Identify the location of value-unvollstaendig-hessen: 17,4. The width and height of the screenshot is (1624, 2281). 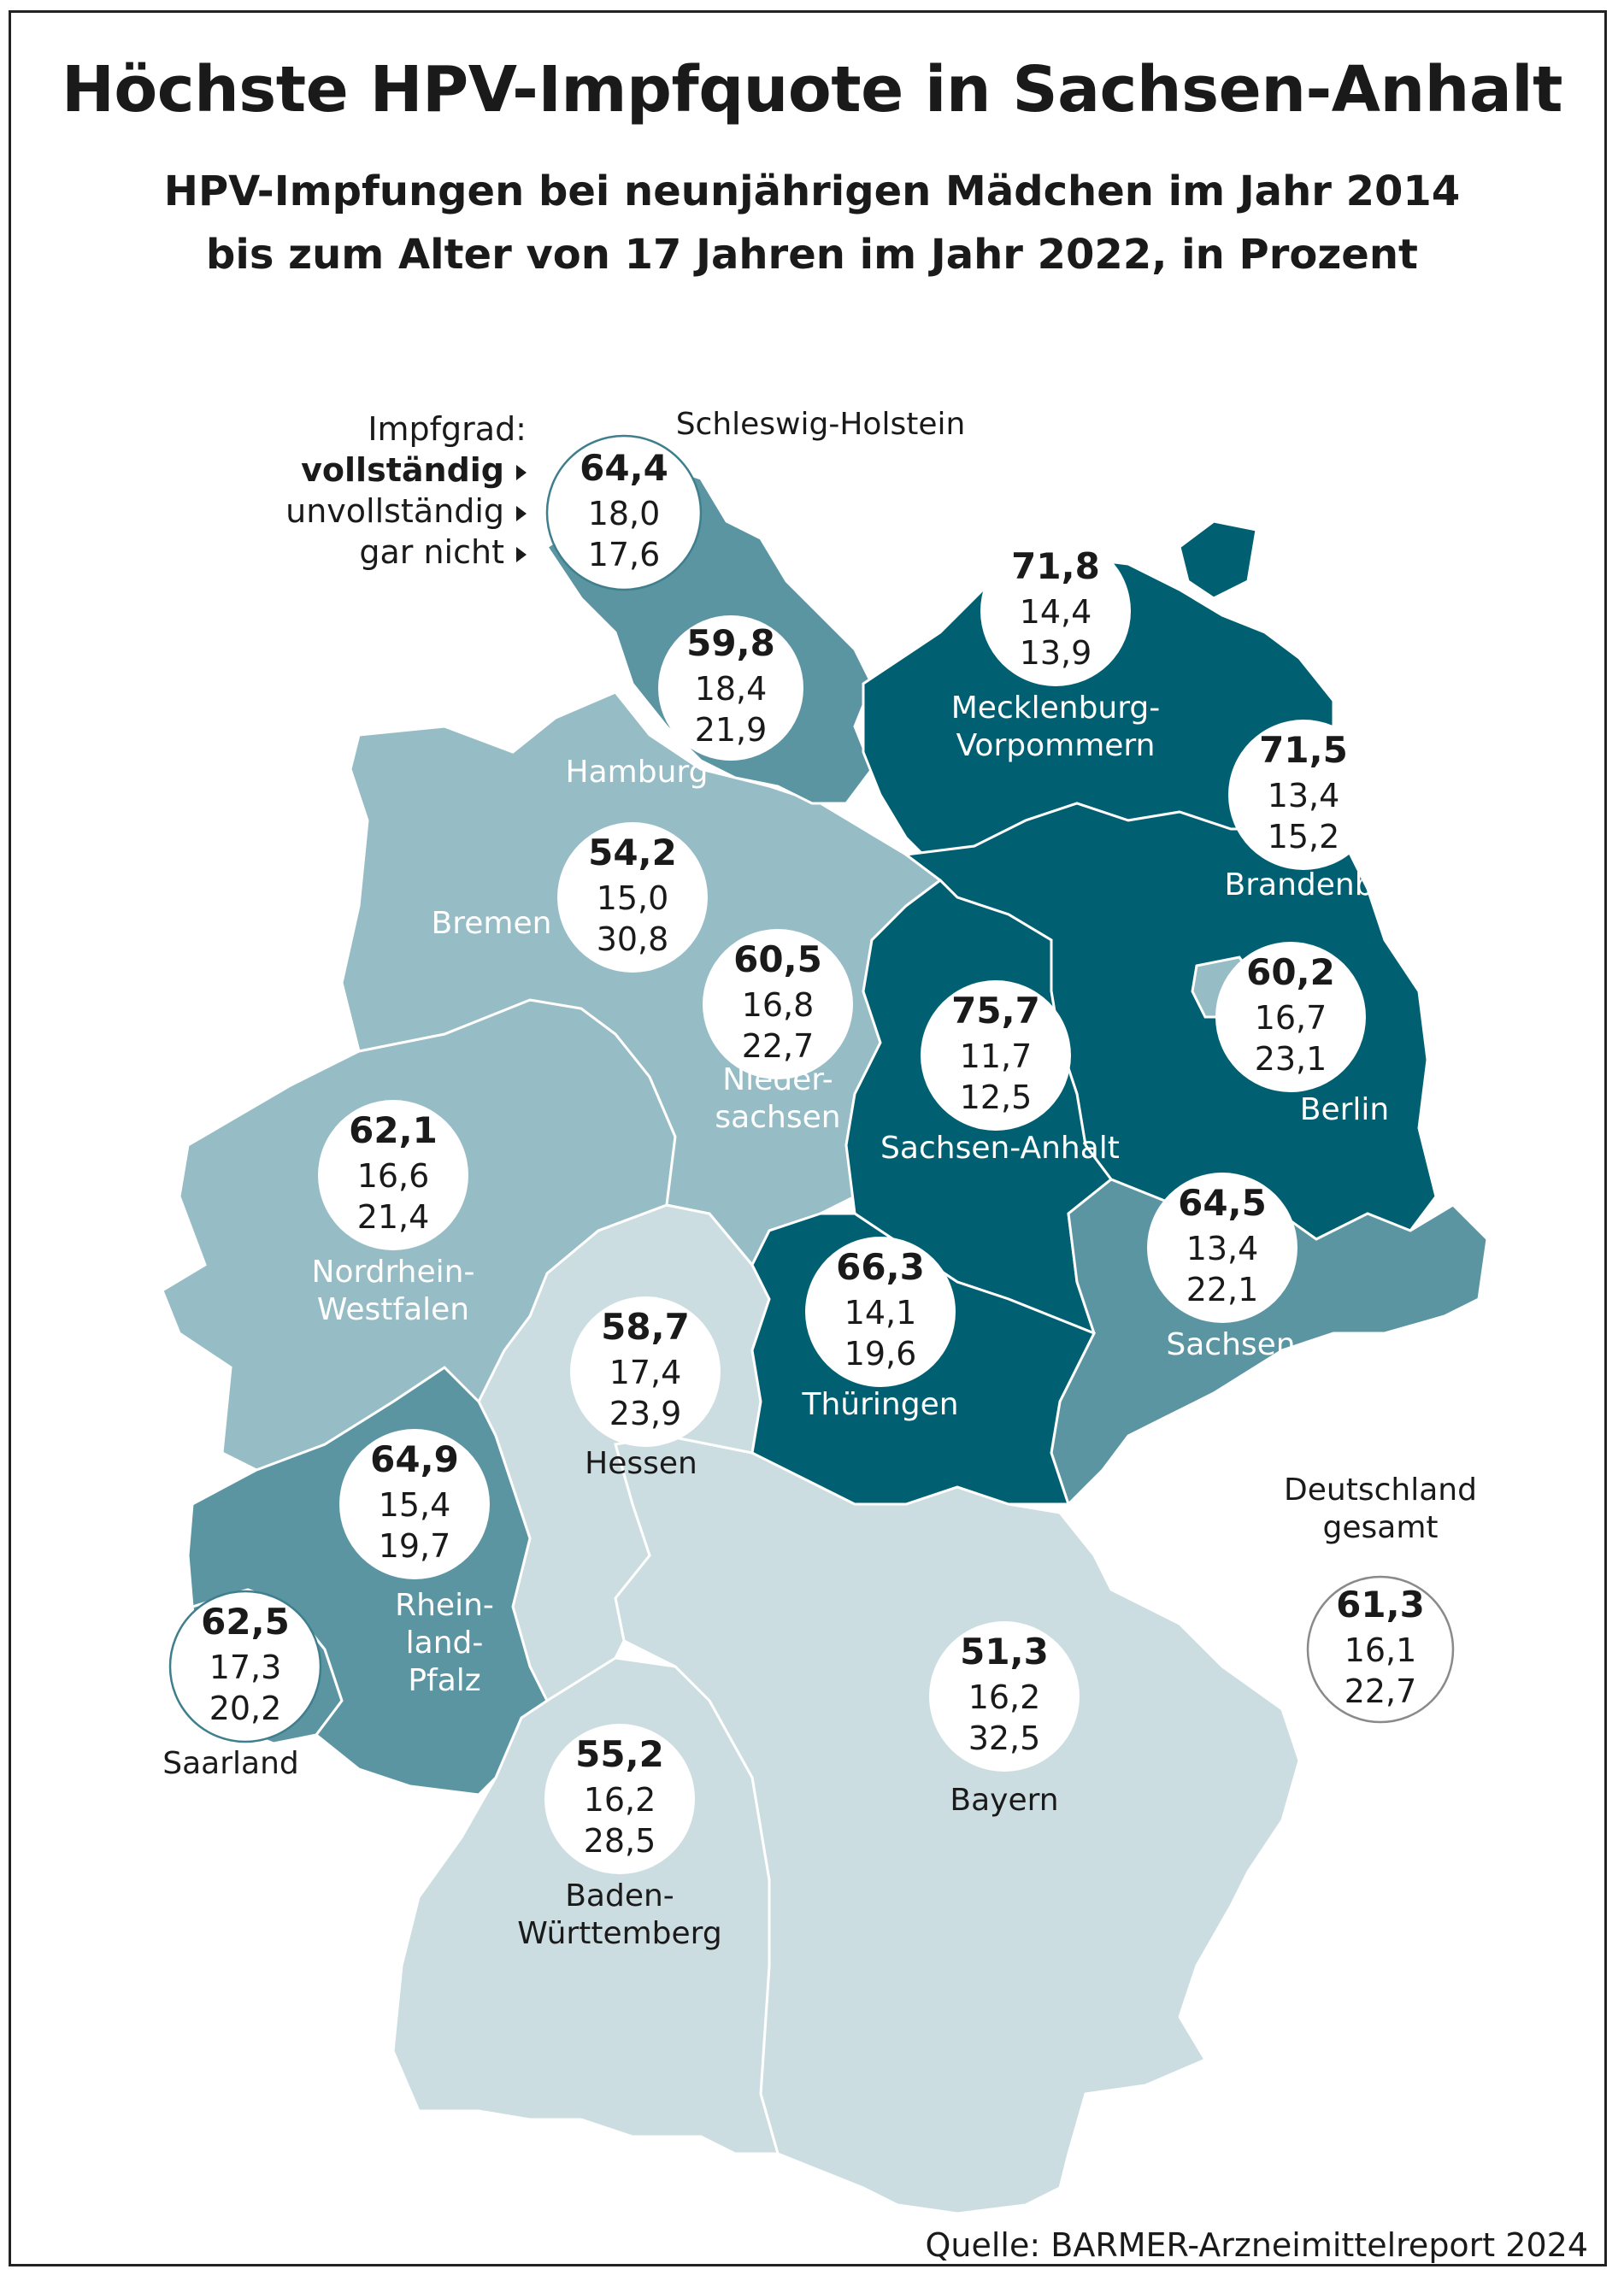
(645, 1372).